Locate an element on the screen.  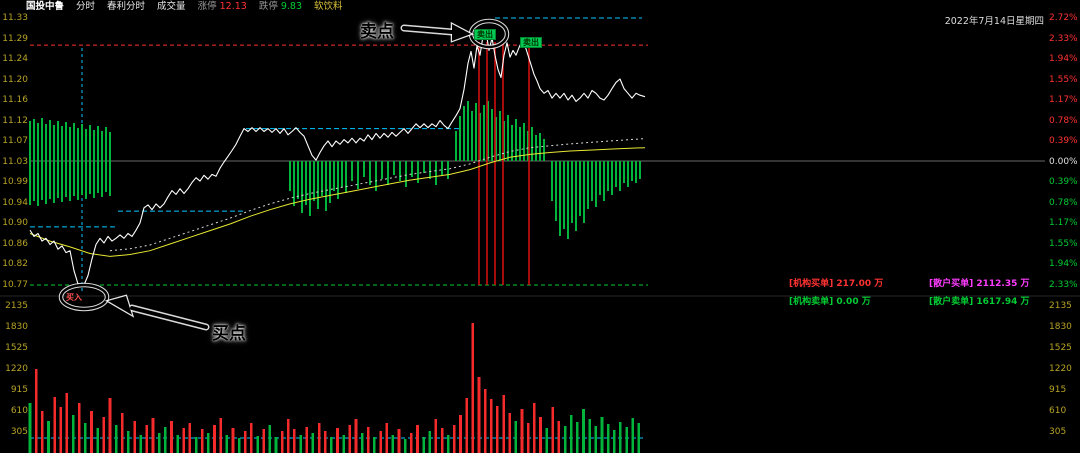
institution-sell-stat: [机构卖单] 0.00 万 is located at coordinates (830, 300).